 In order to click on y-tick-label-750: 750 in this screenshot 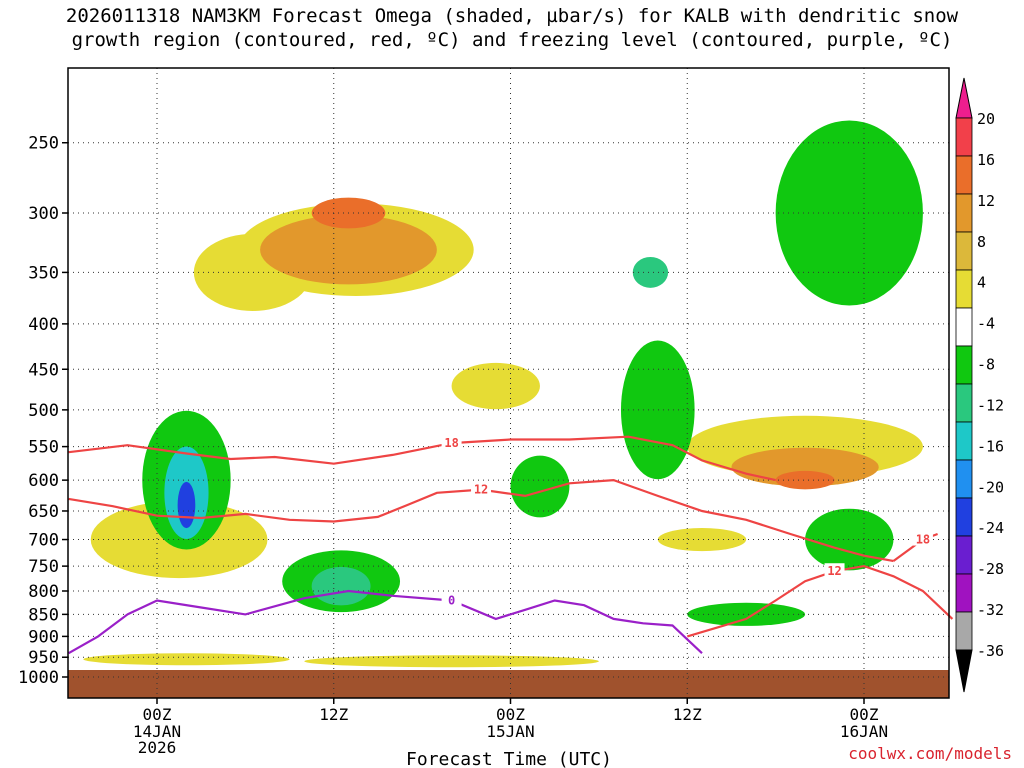, I will do `click(43, 567)`.